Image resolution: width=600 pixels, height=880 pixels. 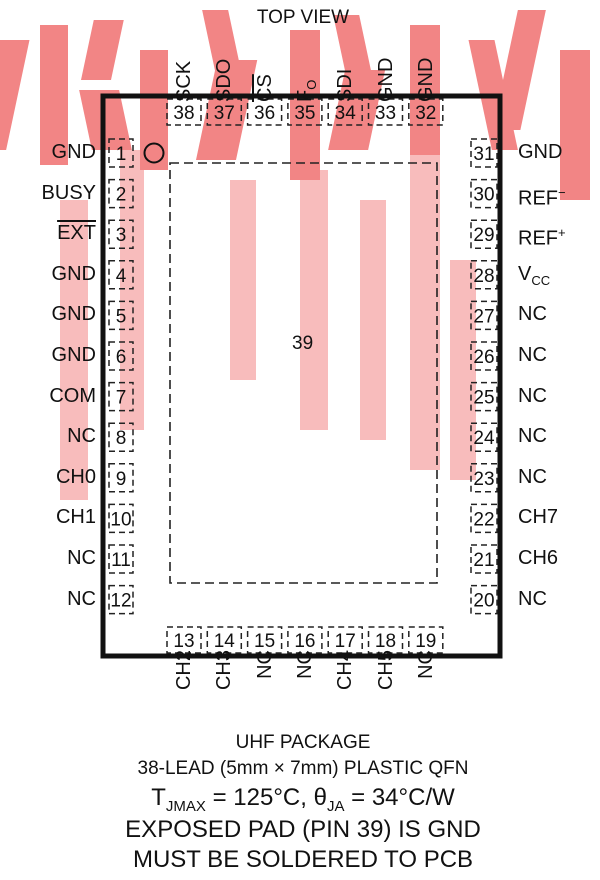 I want to click on pin-name-text: BUSY, so click(x=68, y=192).